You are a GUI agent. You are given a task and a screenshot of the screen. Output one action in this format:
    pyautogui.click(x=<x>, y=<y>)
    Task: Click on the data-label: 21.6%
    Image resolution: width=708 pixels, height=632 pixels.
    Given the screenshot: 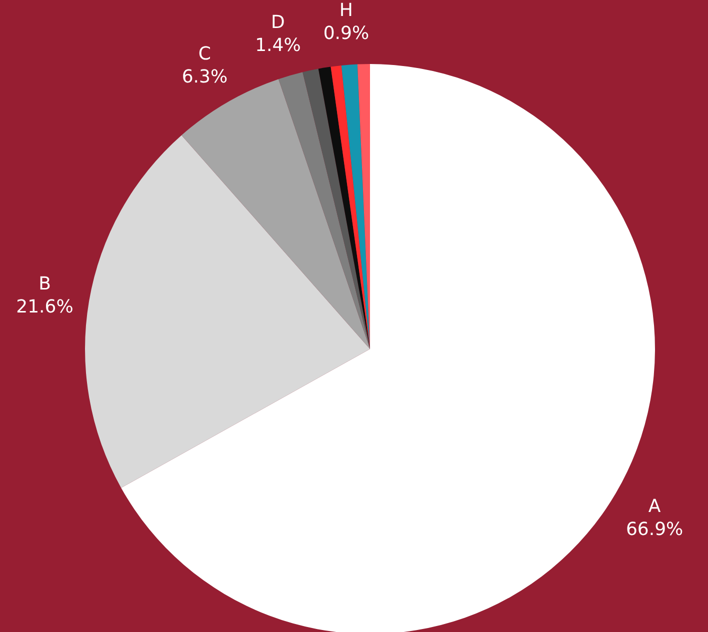 What is the action you would take?
    pyautogui.click(x=45, y=307)
    